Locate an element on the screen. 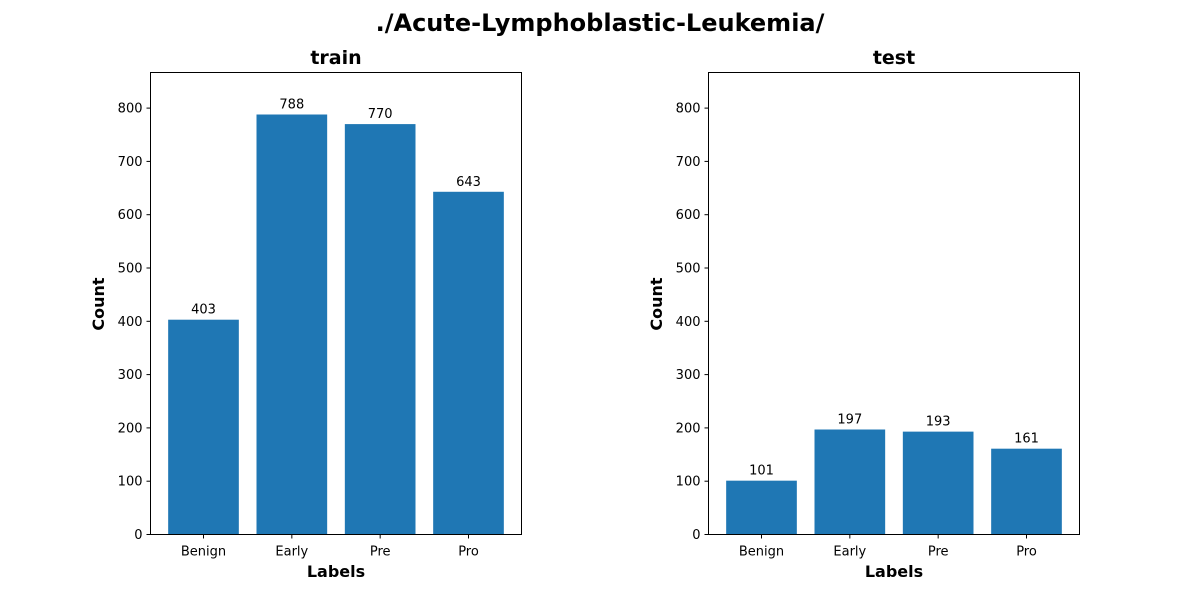  data-labels-group: 101 197 193 161 is located at coordinates (894, 446).